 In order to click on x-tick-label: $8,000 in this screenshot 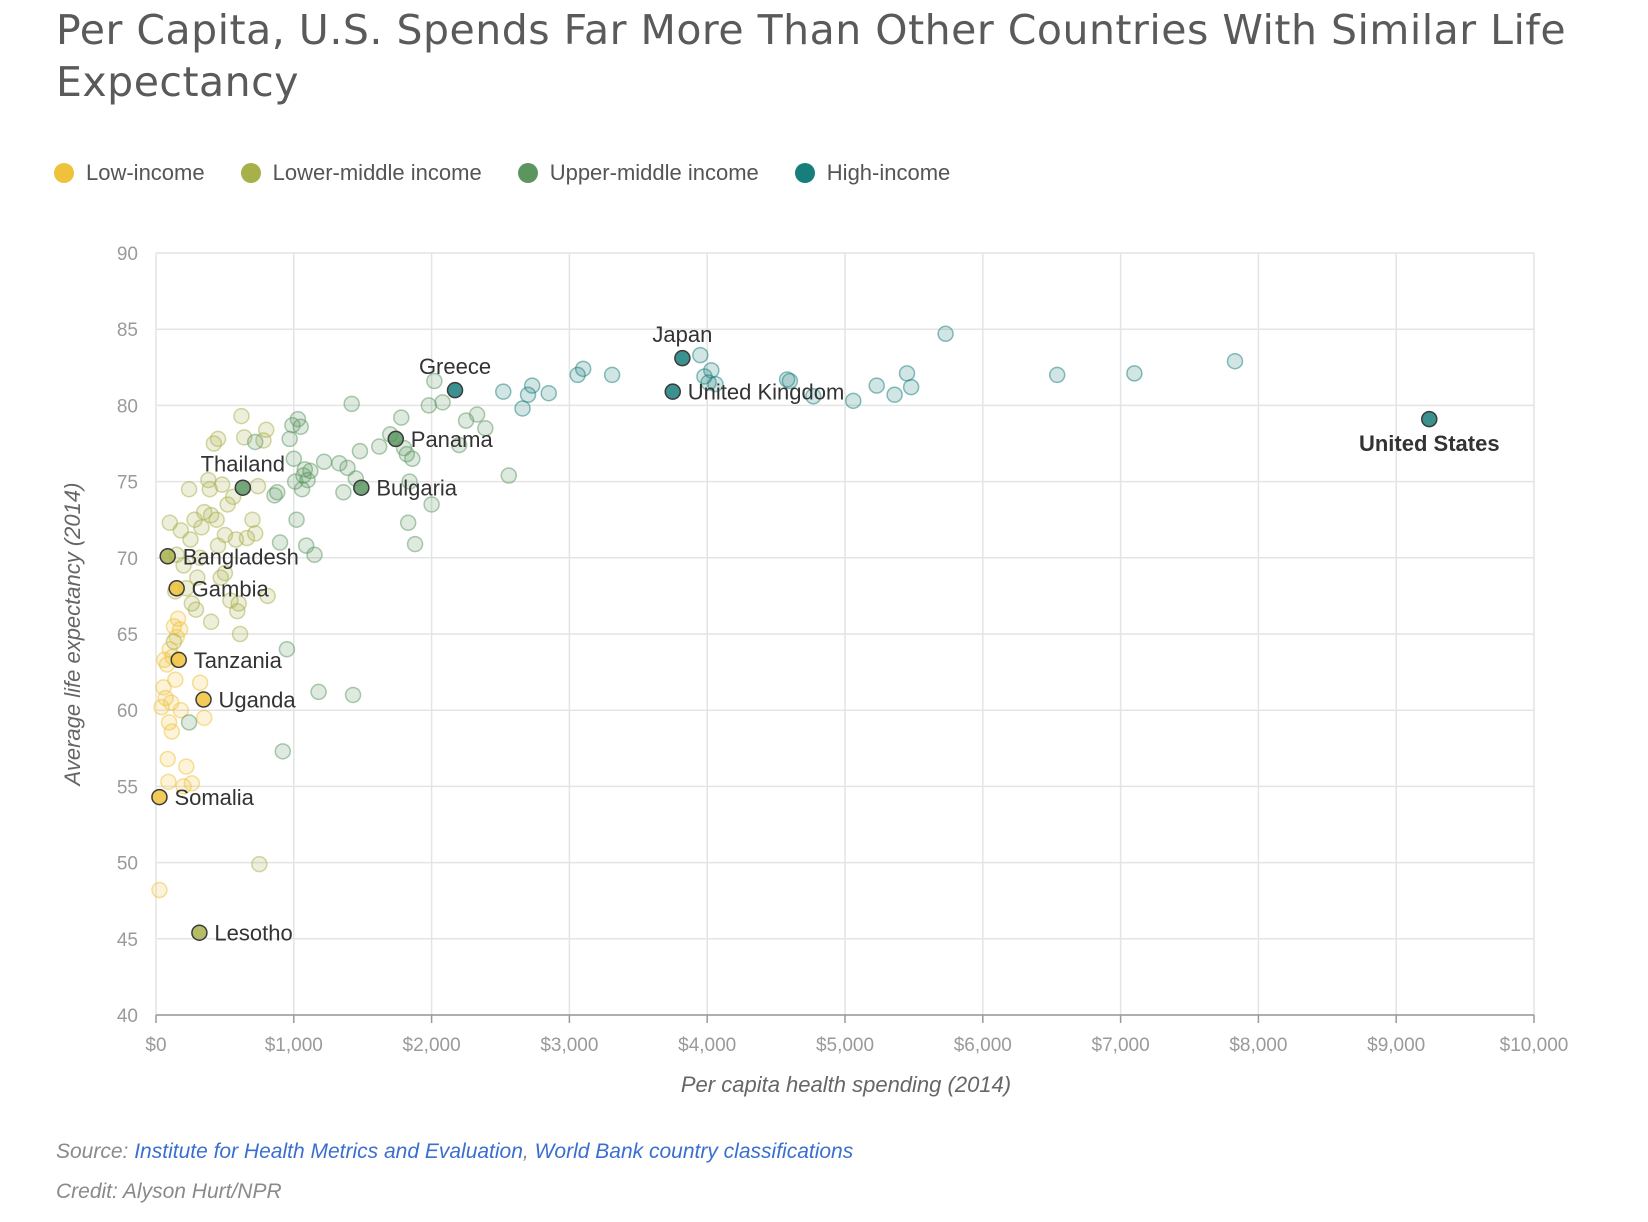, I will do `click(1258, 1045)`.